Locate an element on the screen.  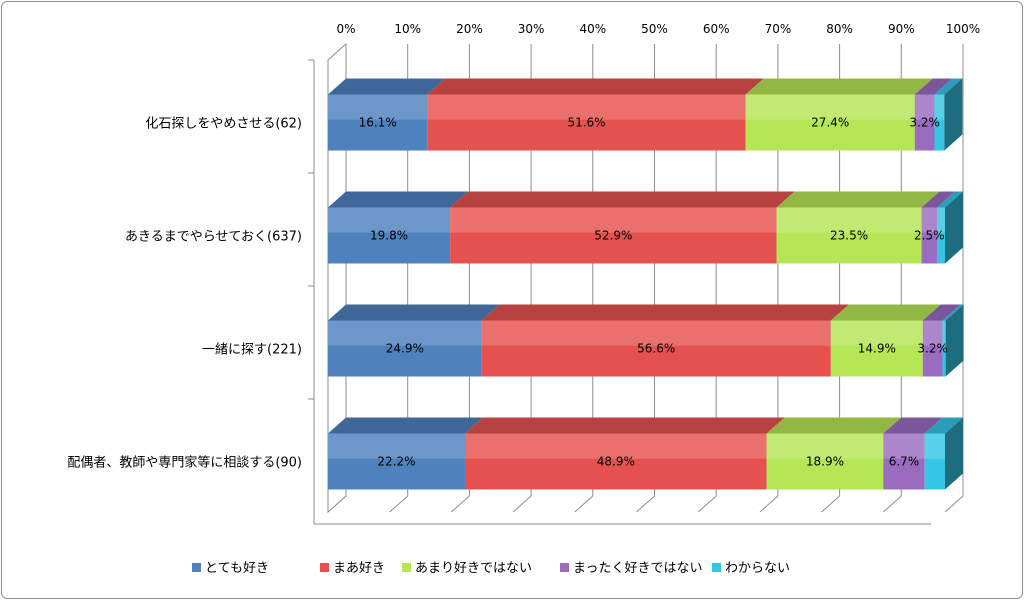
data-label: 51.6% is located at coordinates (586, 123).